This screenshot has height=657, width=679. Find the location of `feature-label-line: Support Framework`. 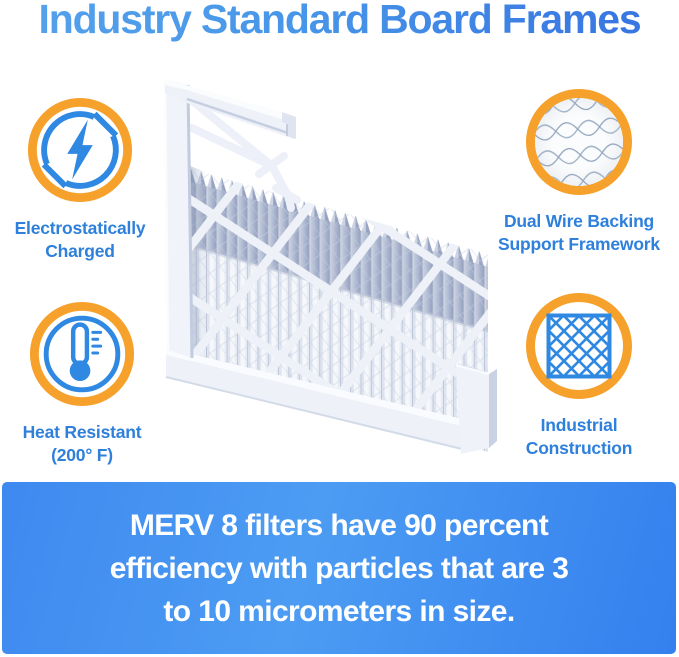

feature-label-line: Support Framework is located at coordinates (579, 244).